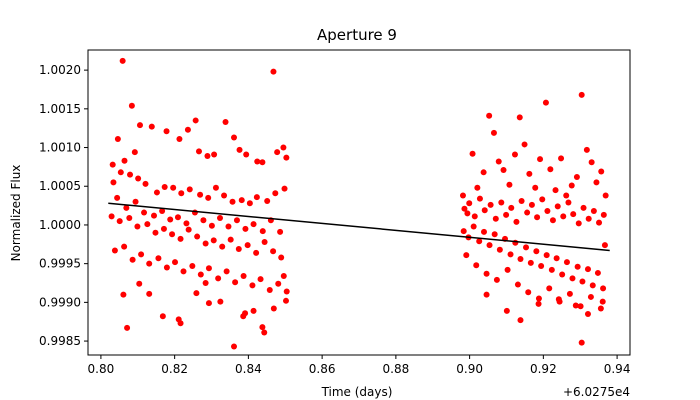  Describe the element at coordinates (60, 186) in the screenshot. I see `y-tick-label: 1.0005` at that location.